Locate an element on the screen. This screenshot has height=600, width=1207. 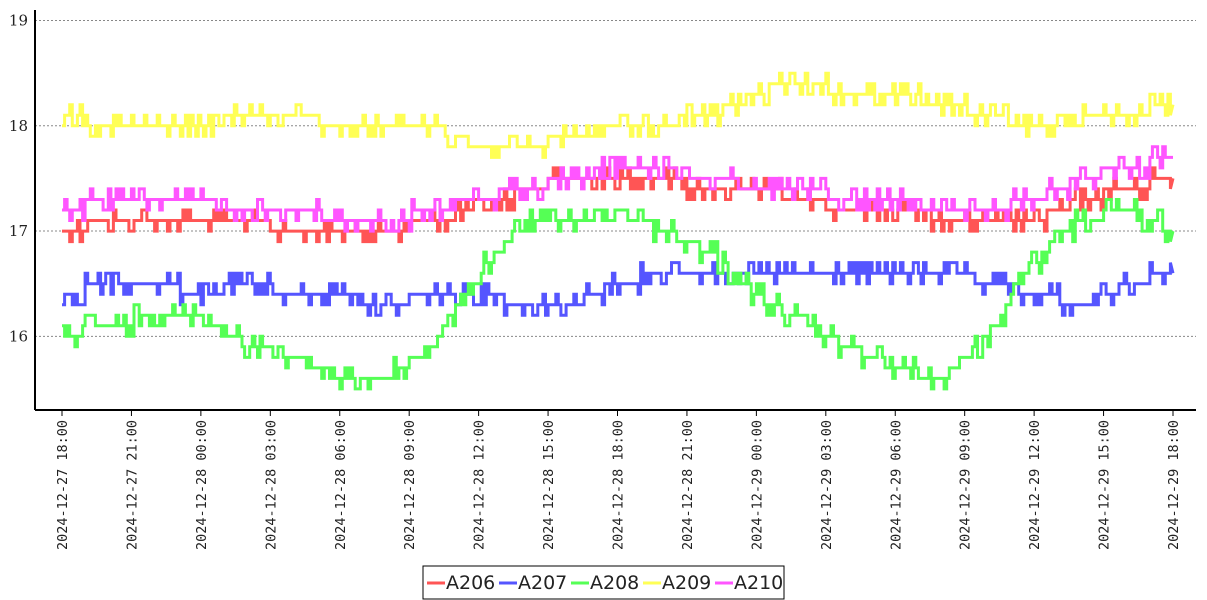
x-tick-label: 2024-12-29 00:00 is located at coordinates (757, 485).